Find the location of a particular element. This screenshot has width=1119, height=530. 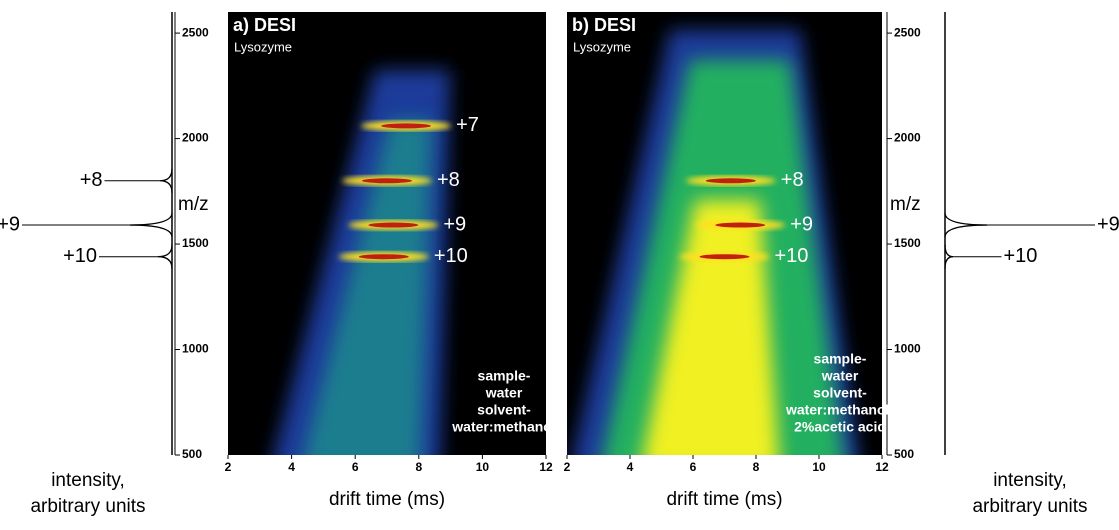

sample-note: water:methanol: is located at coordinates (839, 410).